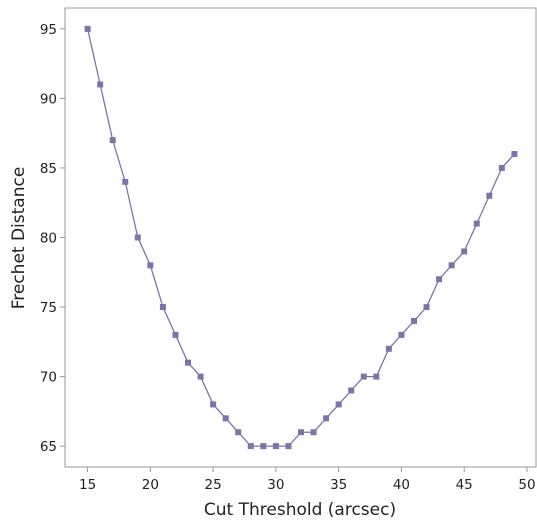 The image size is (537, 521). What do you see at coordinates (48, 239) in the screenshot?
I see `y-tick-label: 80` at bounding box center [48, 239].